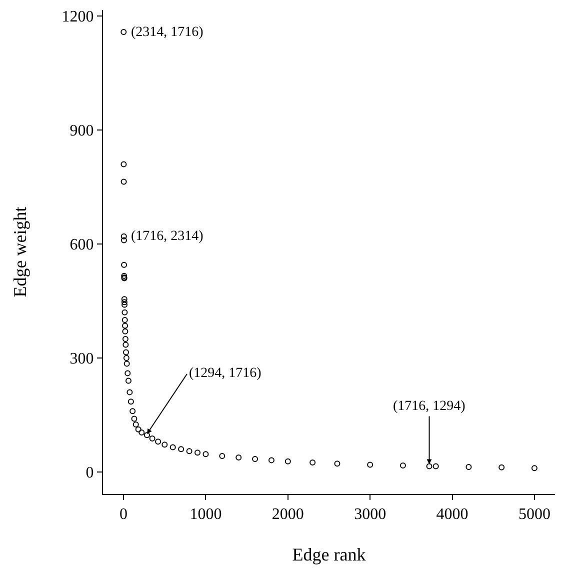 The height and width of the screenshot is (569, 563). Describe the element at coordinates (82, 131) in the screenshot. I see `y-tick-label: 900` at that location.